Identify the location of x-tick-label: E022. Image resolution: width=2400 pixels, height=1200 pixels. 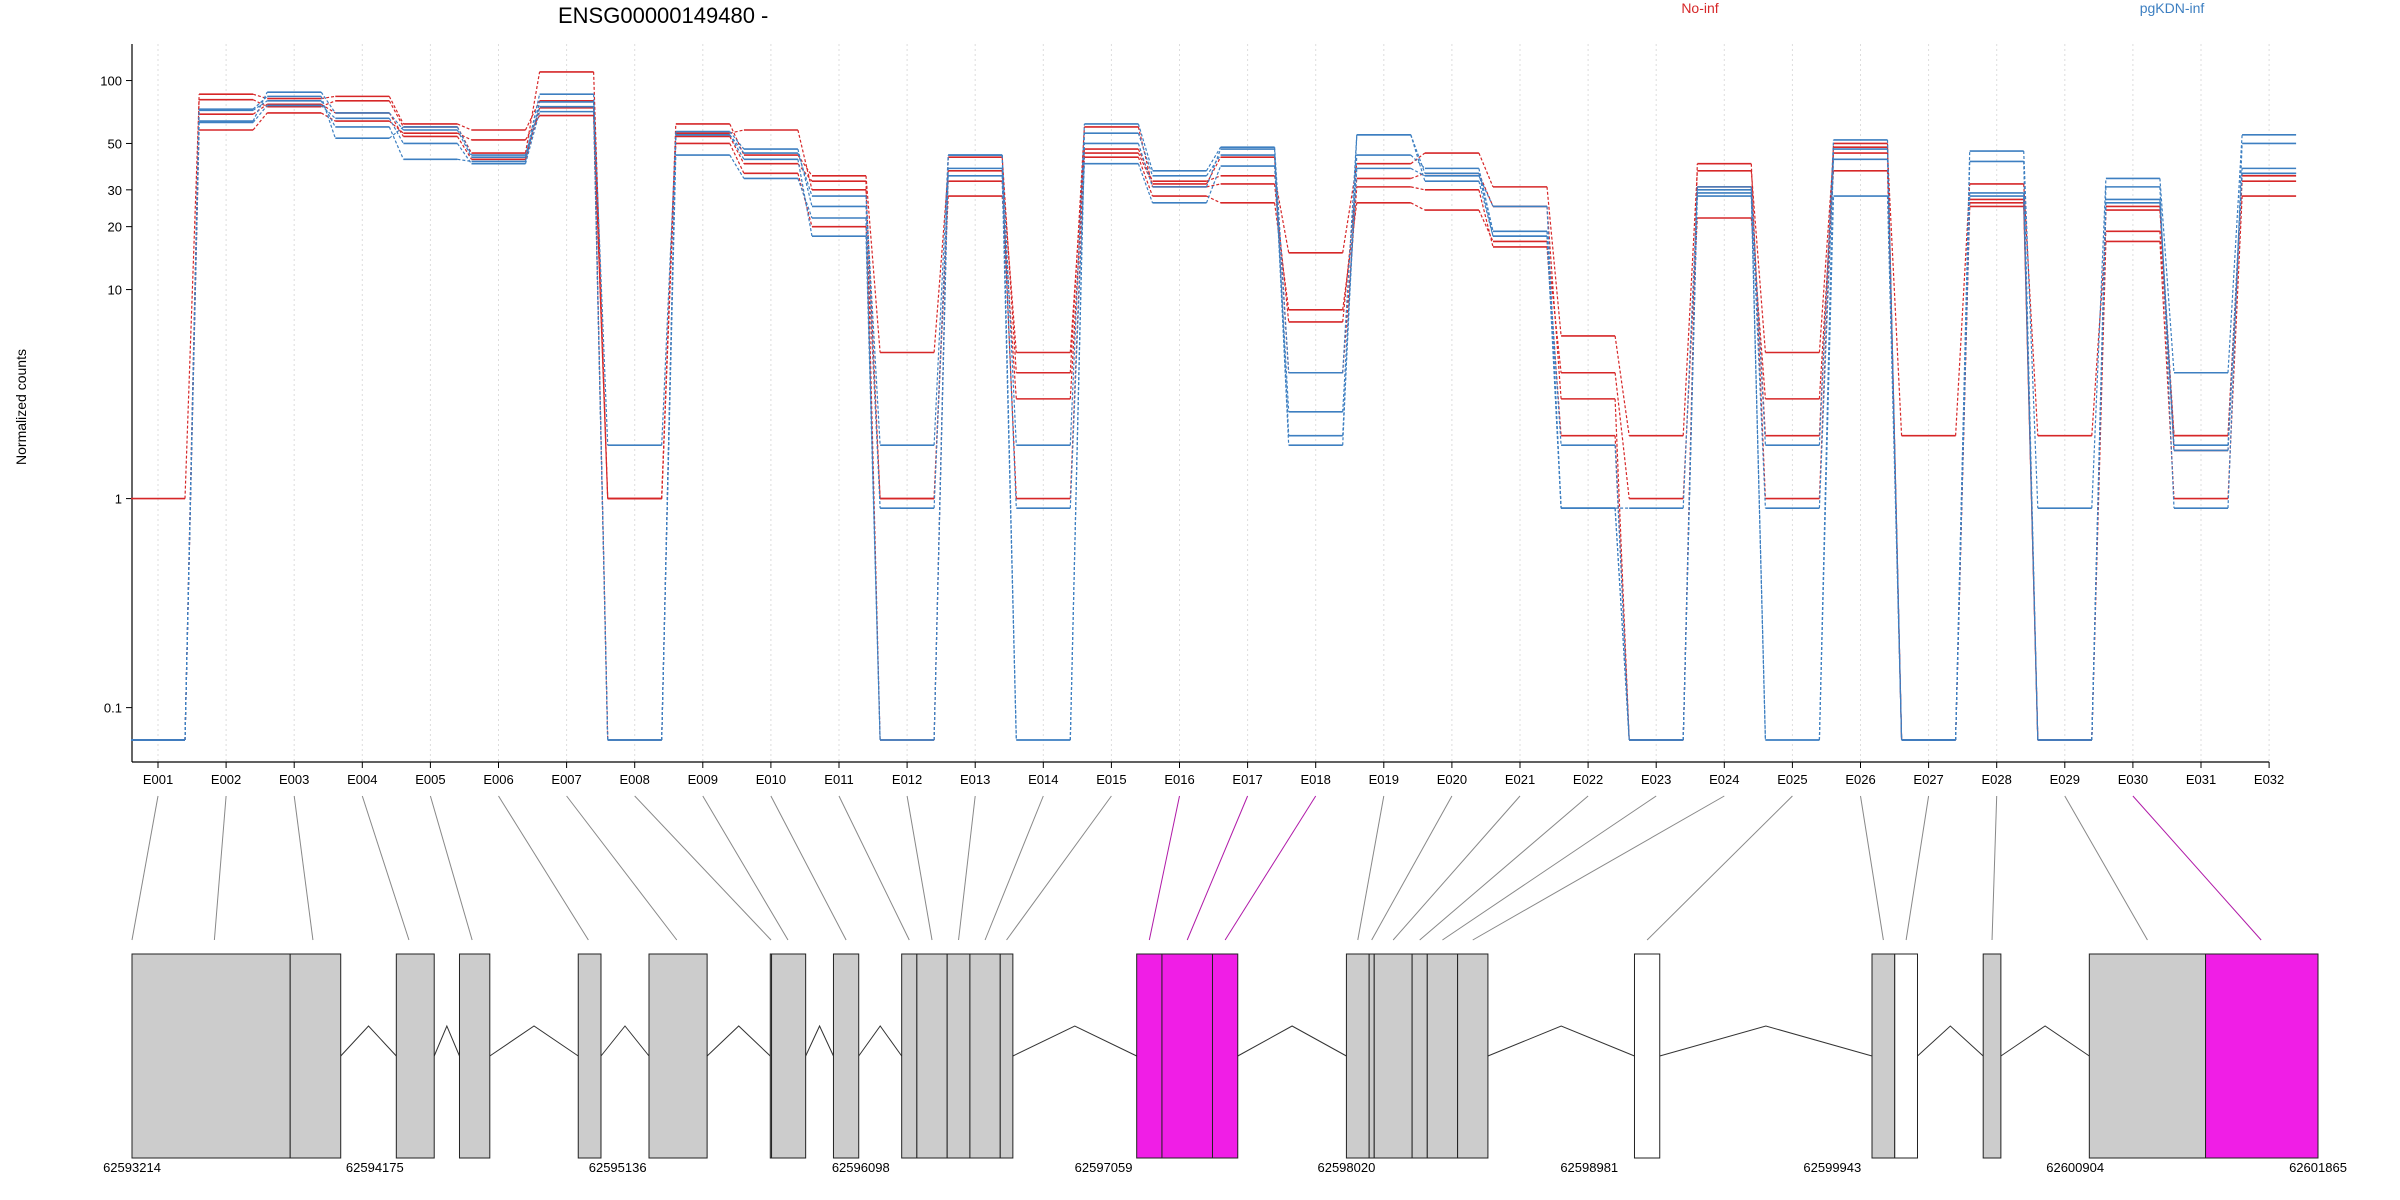
(1588, 779).